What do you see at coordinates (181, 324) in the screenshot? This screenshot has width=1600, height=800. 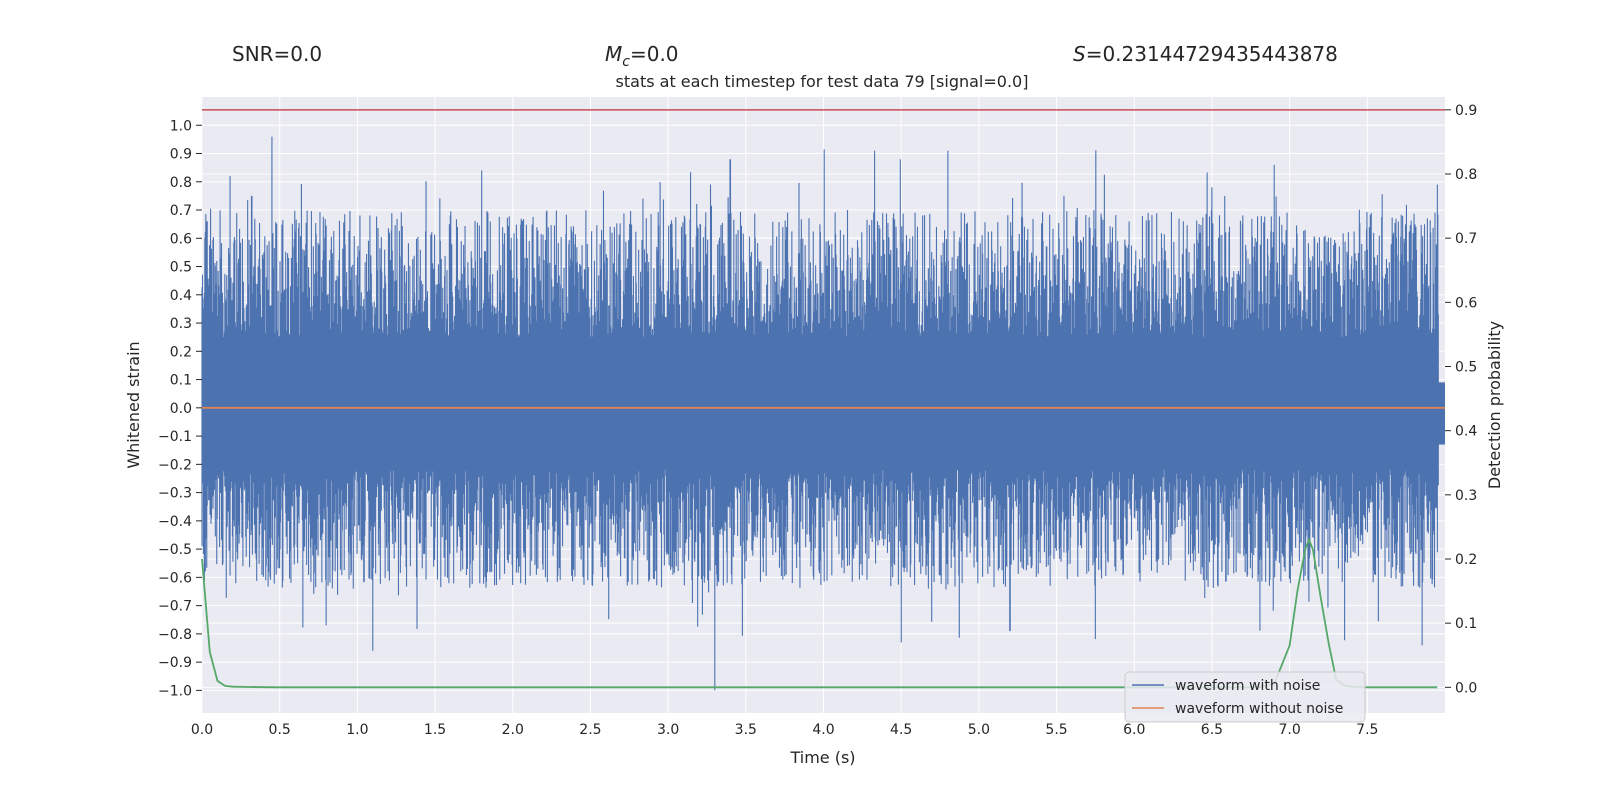 I see `y-tick-label-7: 0.3` at bounding box center [181, 324].